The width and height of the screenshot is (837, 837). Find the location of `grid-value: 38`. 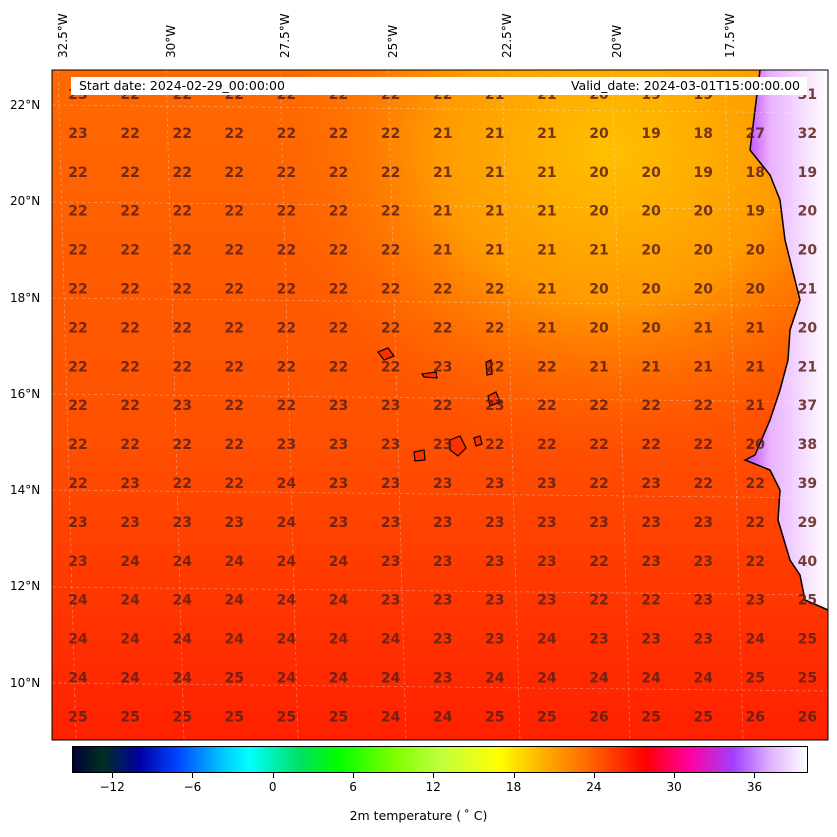

grid-value: 38 is located at coordinates (807, 445).